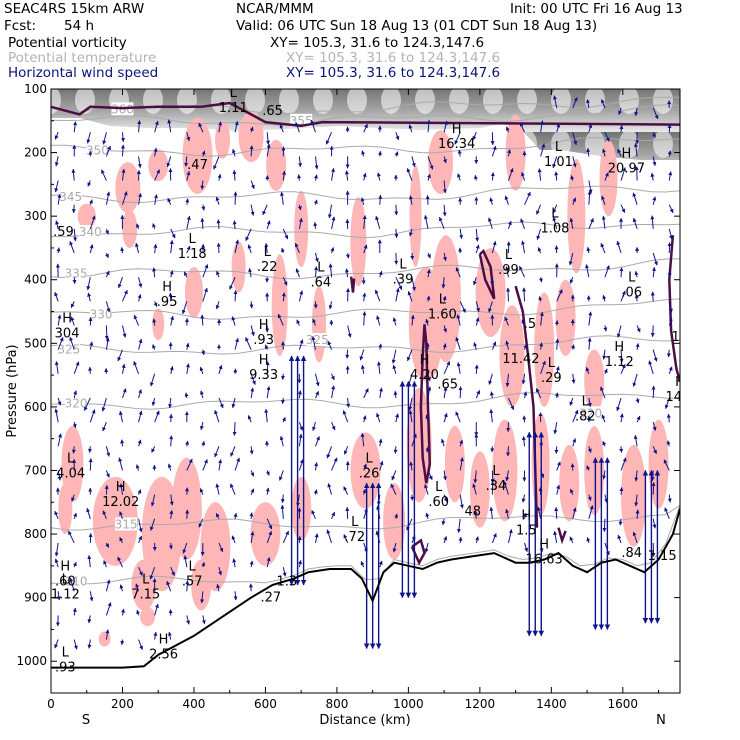 The height and width of the screenshot is (740, 740). I want to click on center-label: NCAR/MMM, so click(275, 9).